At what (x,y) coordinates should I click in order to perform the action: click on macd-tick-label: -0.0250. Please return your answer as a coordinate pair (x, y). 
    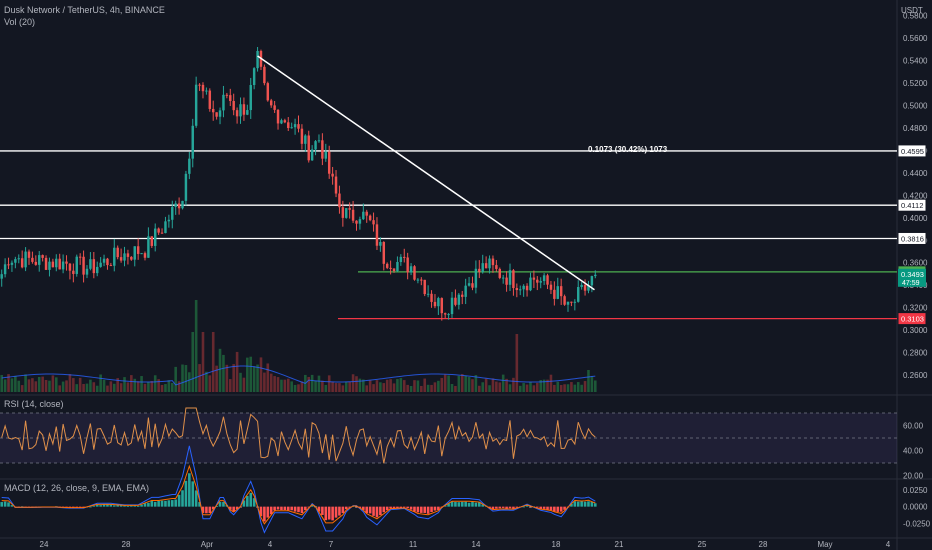
    Looking at the image, I should click on (917, 524).